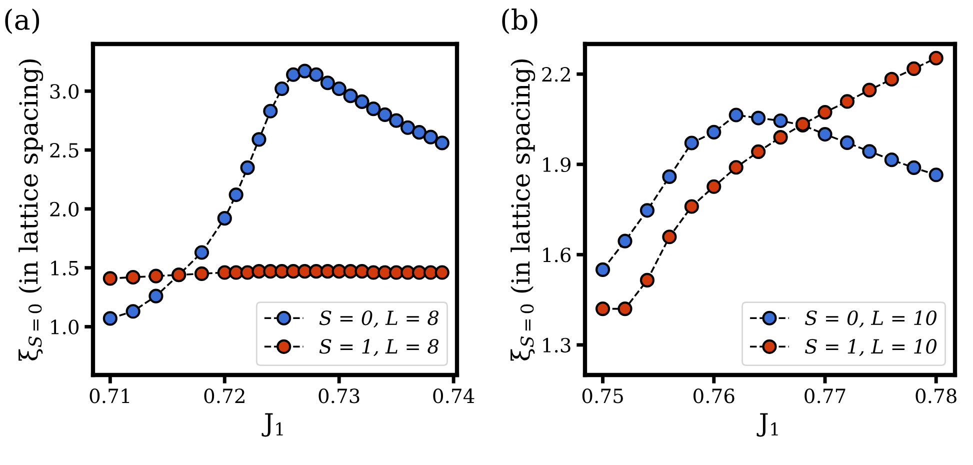 The width and height of the screenshot is (973, 465). What do you see at coordinates (224, 396) in the screenshot?
I see `x-tick-label: 0.72` at bounding box center [224, 396].